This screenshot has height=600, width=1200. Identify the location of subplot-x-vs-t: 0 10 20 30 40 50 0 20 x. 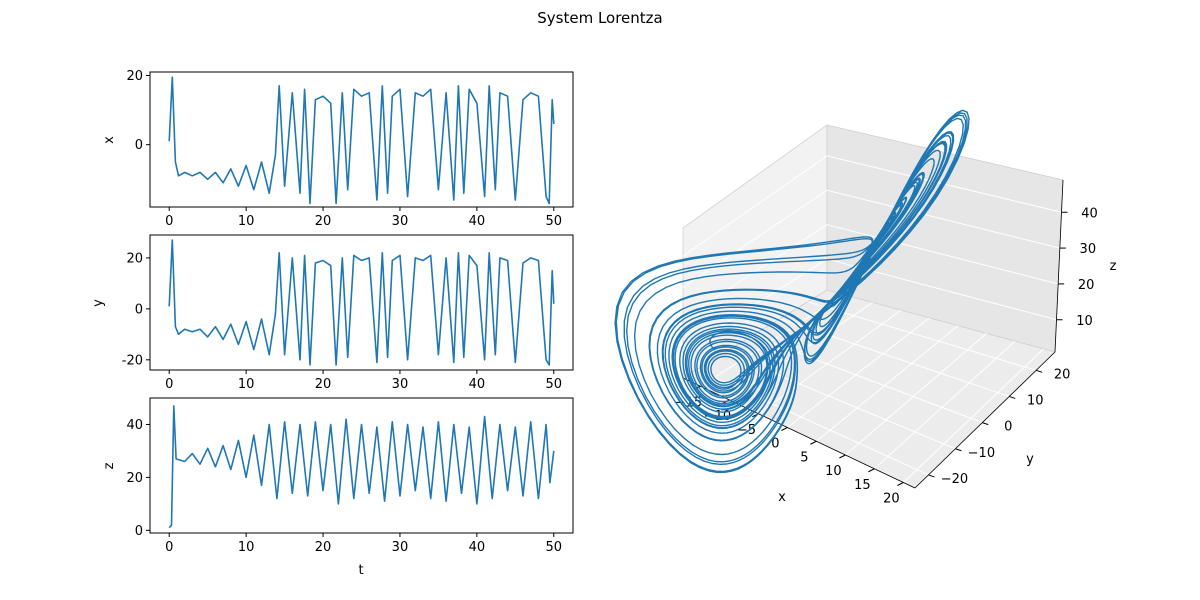
(338, 149).